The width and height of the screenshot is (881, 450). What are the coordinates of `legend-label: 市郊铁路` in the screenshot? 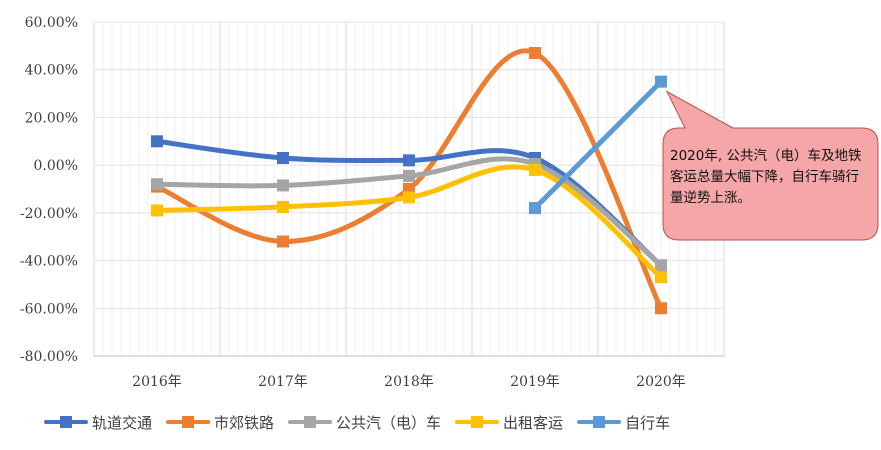 It's located at (244, 422).